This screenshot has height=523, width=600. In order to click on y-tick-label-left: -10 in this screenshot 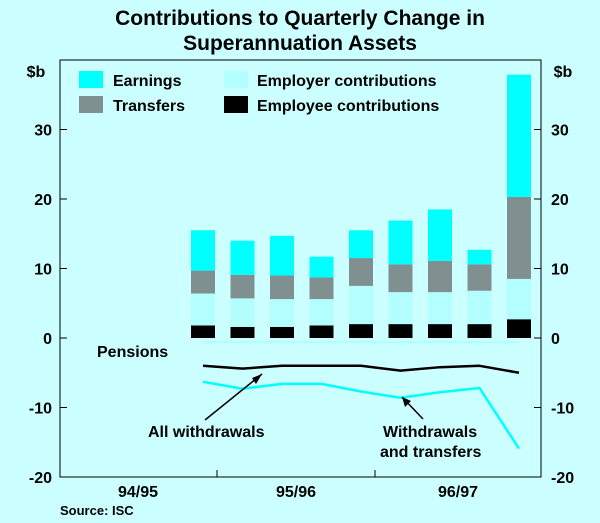, I will do `click(40, 409)`.